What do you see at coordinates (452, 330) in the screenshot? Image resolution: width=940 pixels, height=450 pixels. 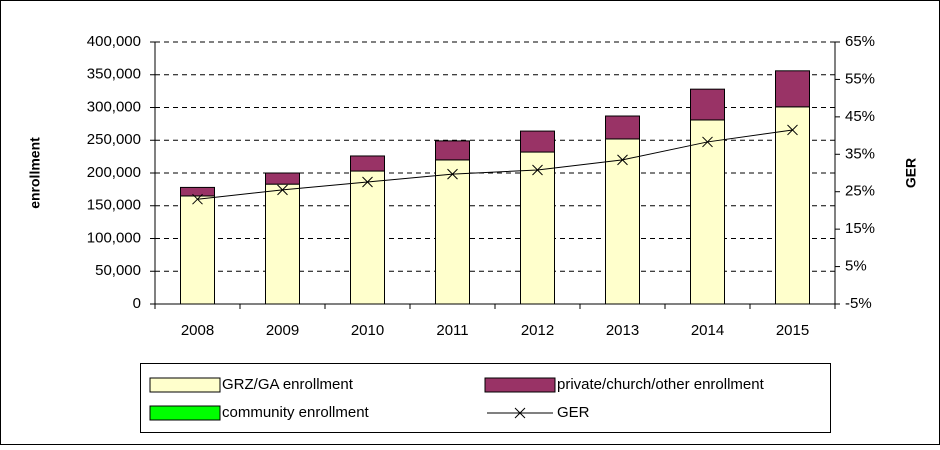 I see `x-tick-label: 2011` at bounding box center [452, 330].